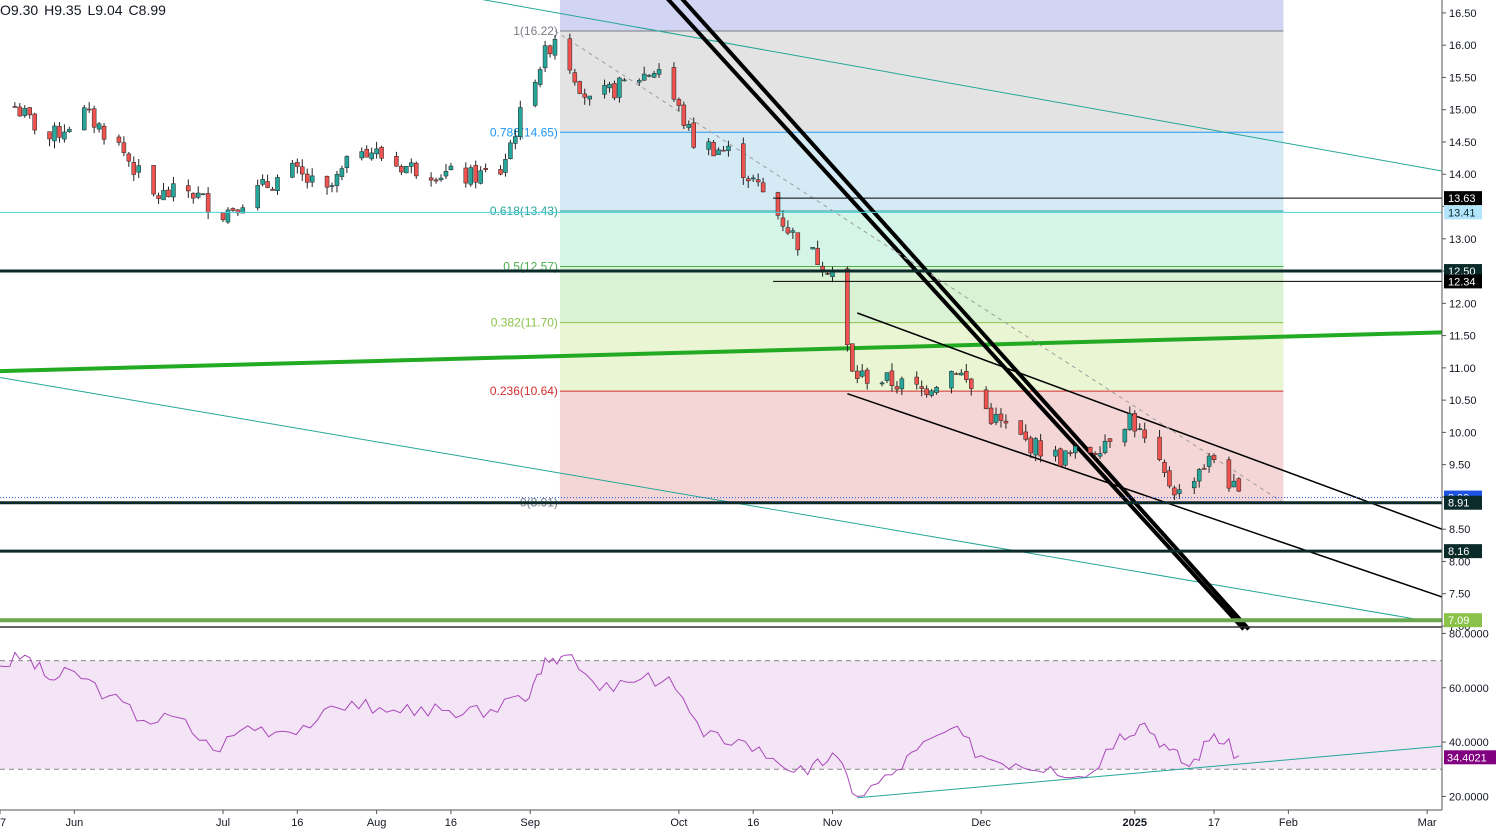 The width and height of the screenshot is (1498, 829). What do you see at coordinates (1463, 14) in the screenshot?
I see `price-tick-label: 16.50` at bounding box center [1463, 14].